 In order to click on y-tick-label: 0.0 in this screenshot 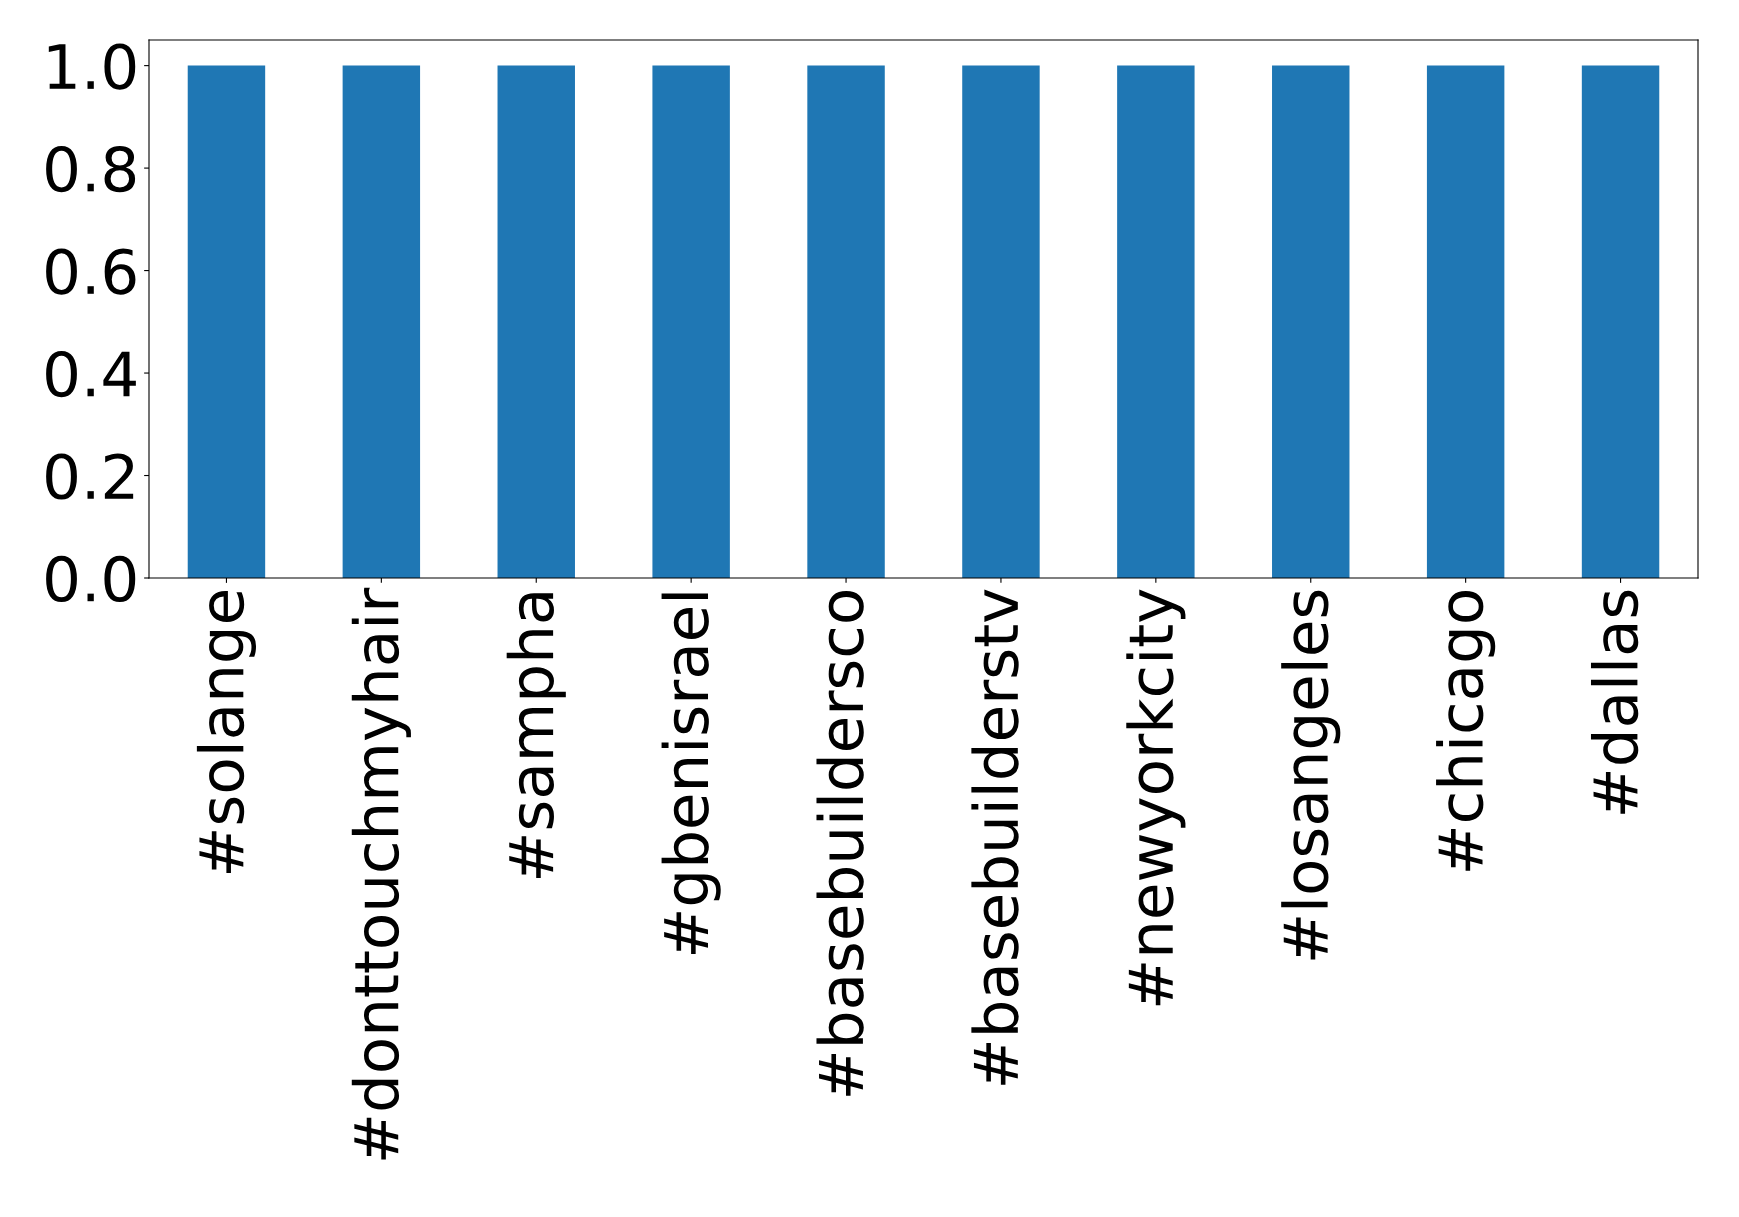, I will do `click(91, 579)`.